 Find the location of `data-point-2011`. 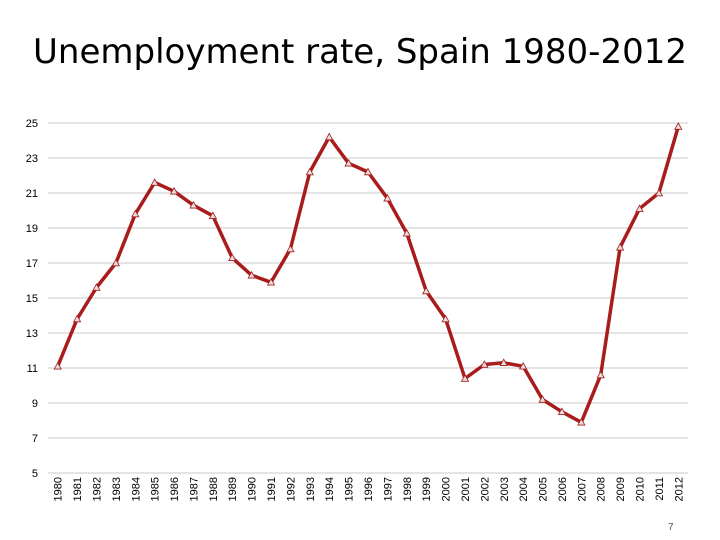

data-point-2011 is located at coordinates (659, 192).